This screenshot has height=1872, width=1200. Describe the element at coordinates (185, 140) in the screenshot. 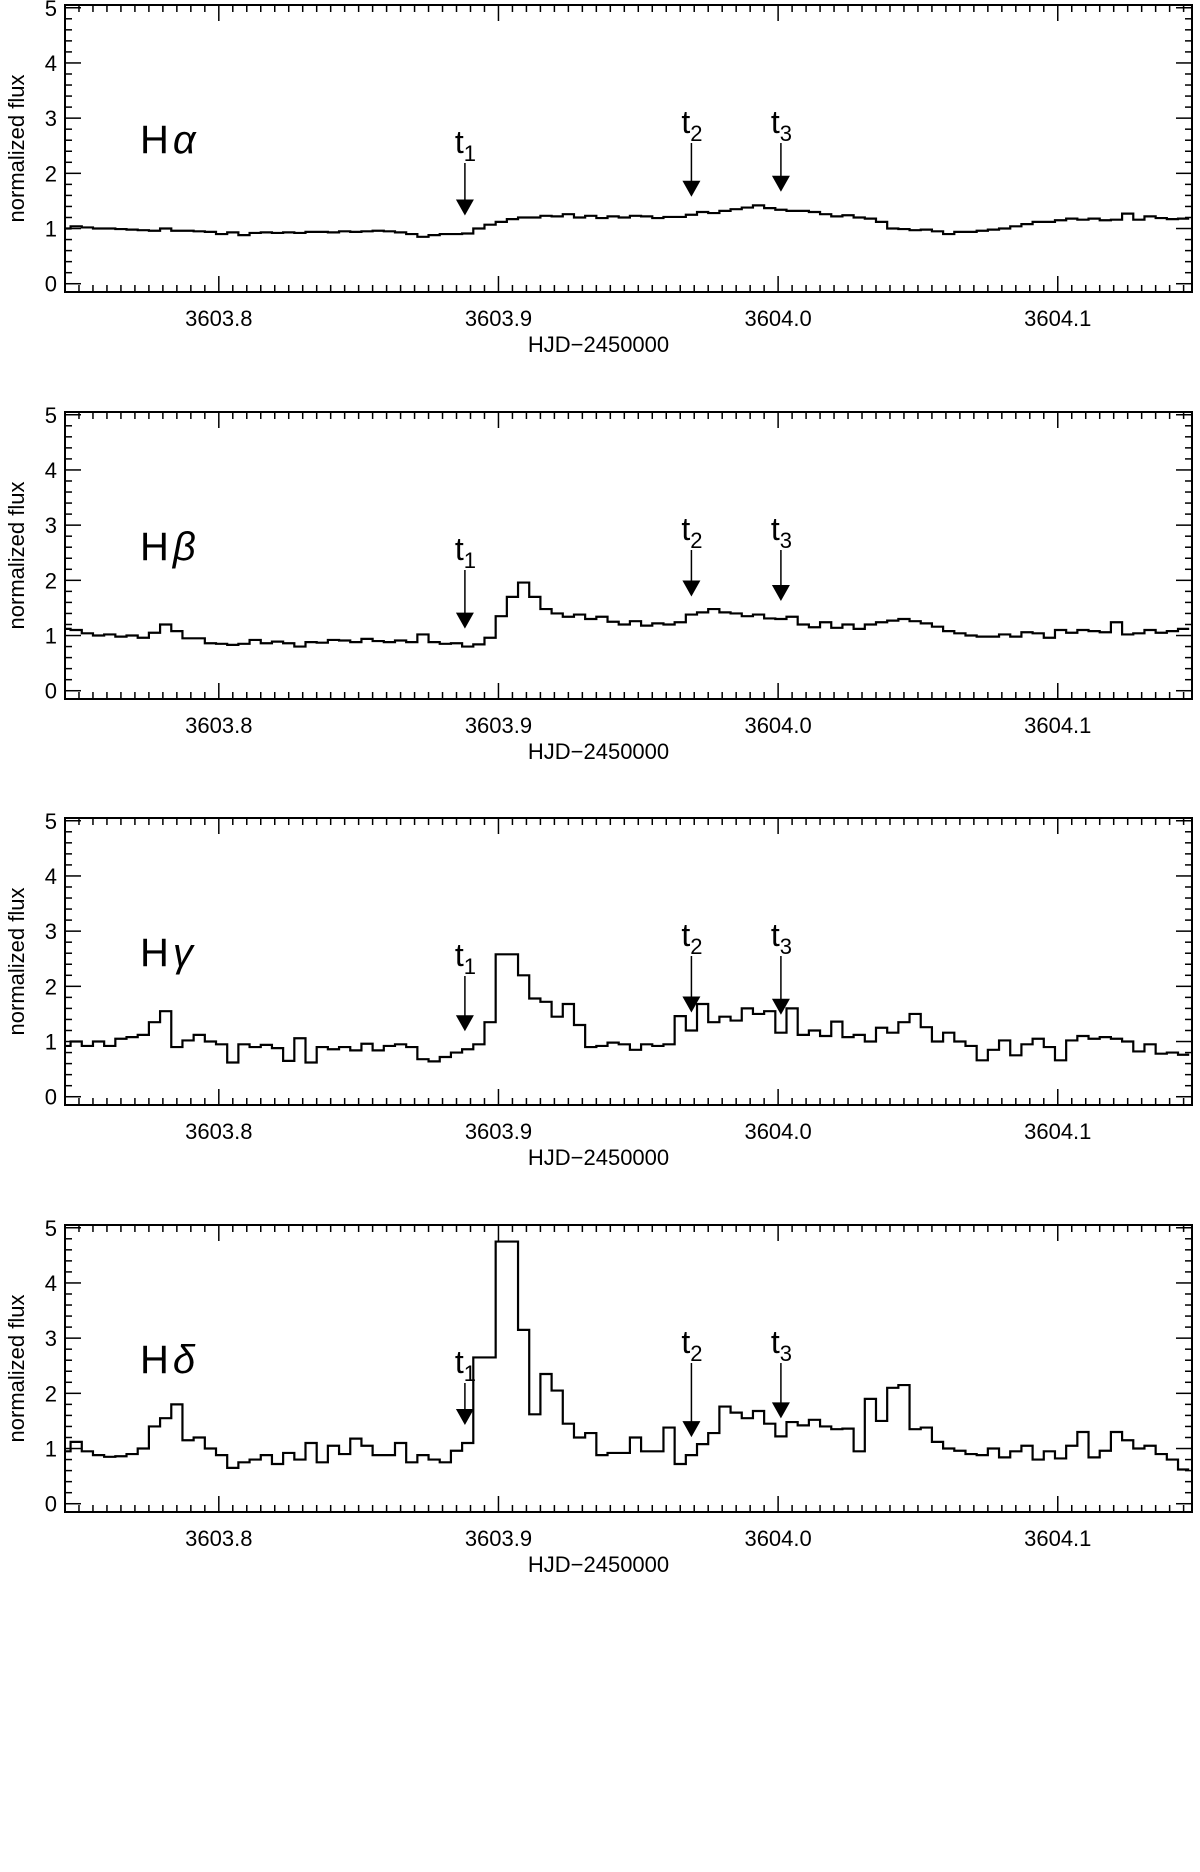

I see `line-name-greek: α` at that location.